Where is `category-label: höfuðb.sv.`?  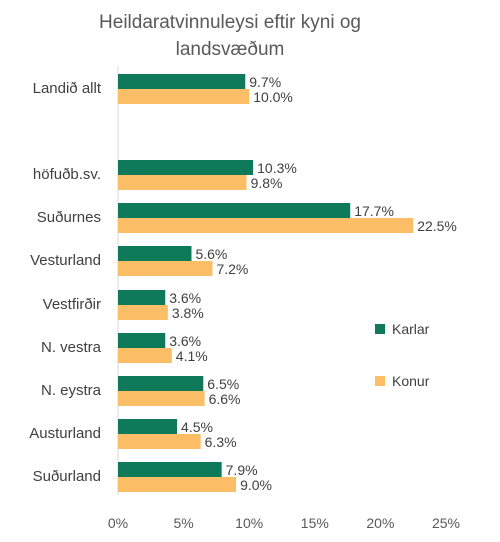 category-label: höfuðb.sv. is located at coordinates (67, 174).